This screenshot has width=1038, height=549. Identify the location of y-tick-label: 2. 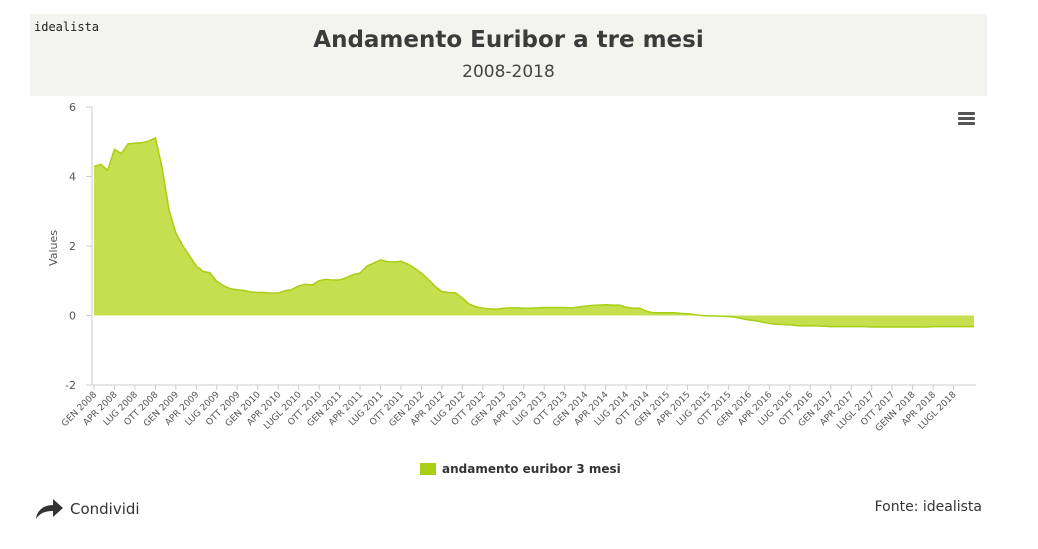
(72, 246).